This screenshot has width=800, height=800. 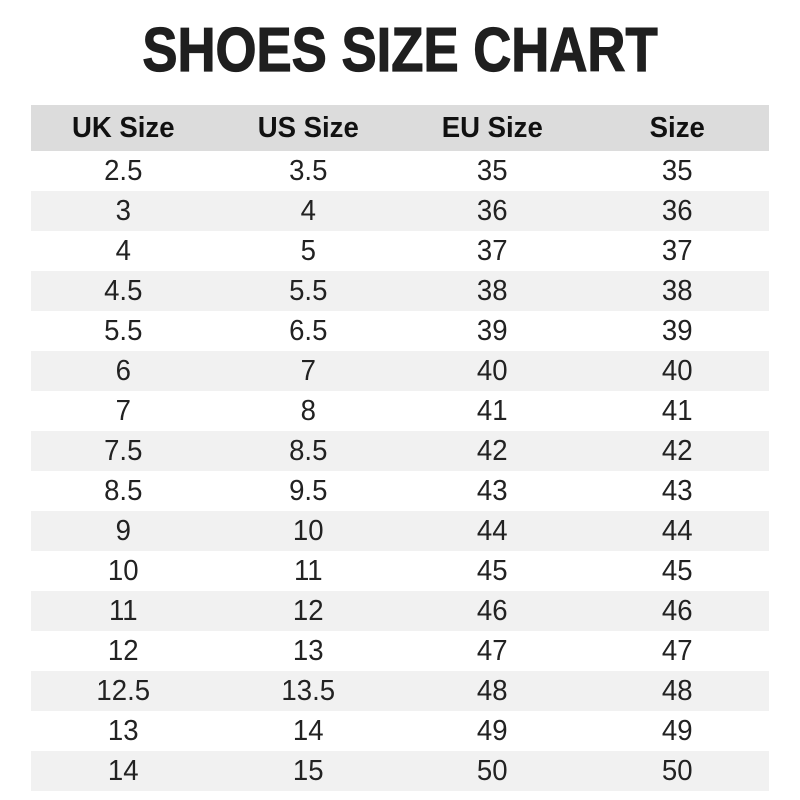 I want to click on size-cell: 13.5, so click(x=307, y=690).